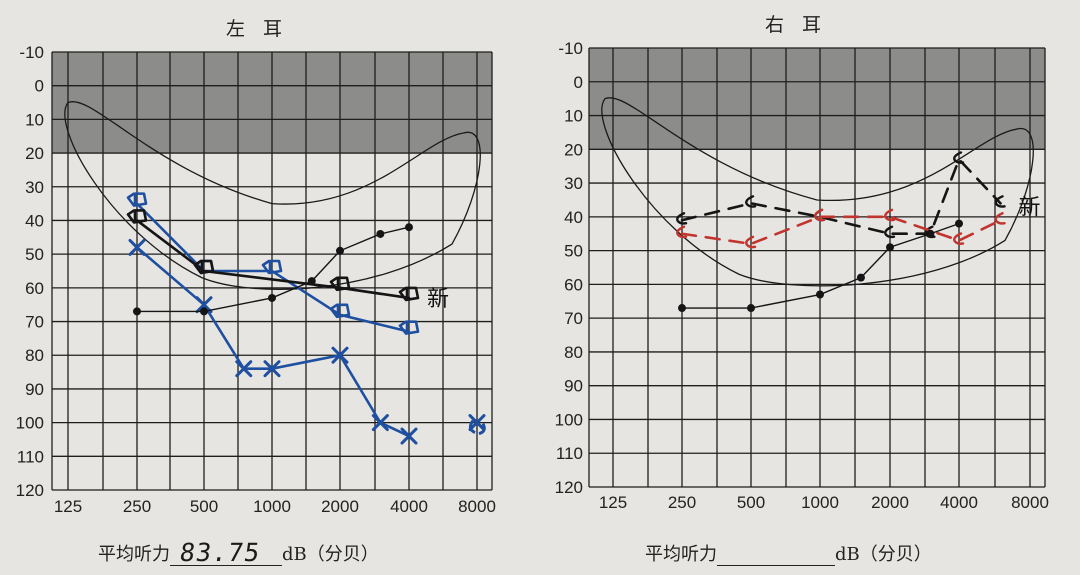  I want to click on right-ear-title: 右 耳, so click(796, 25).